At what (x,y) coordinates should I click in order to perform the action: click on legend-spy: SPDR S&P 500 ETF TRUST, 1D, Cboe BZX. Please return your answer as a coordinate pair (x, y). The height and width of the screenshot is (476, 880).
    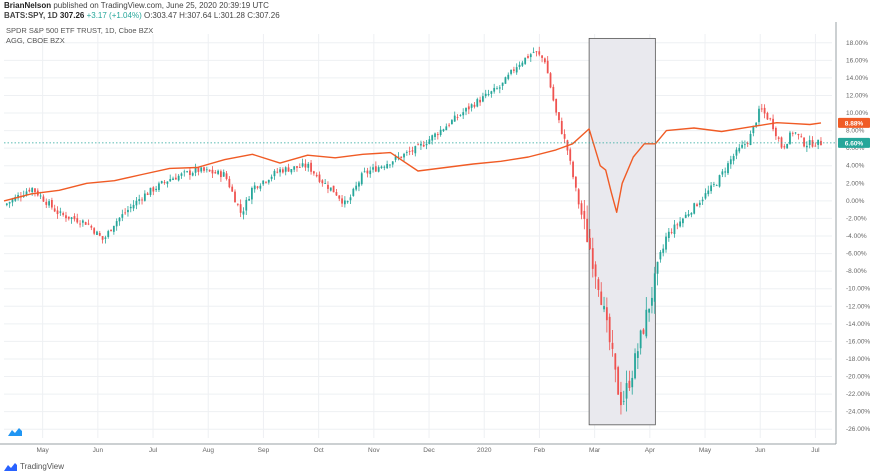
    Looking at the image, I should click on (79, 30).